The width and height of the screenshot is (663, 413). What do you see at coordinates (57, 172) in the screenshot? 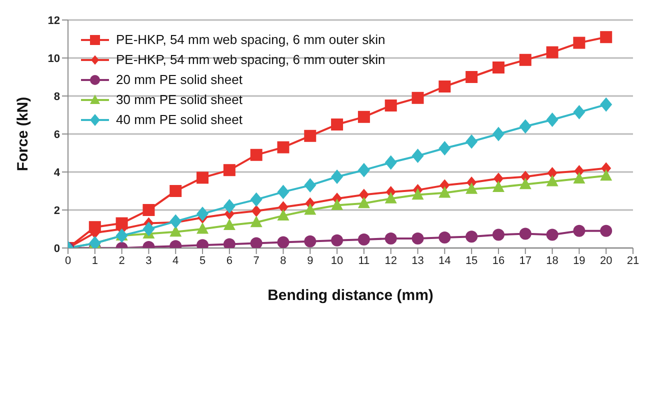
I see `y-tick-label: 4` at bounding box center [57, 172].